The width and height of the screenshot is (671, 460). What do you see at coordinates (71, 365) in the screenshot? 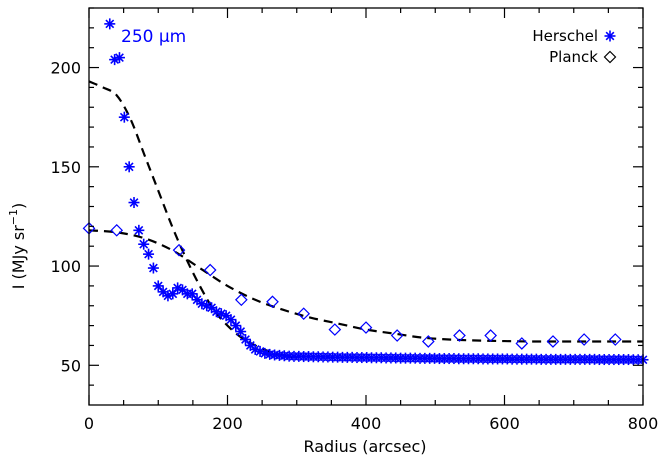
I see `y-tick-label: 50` at bounding box center [71, 365].